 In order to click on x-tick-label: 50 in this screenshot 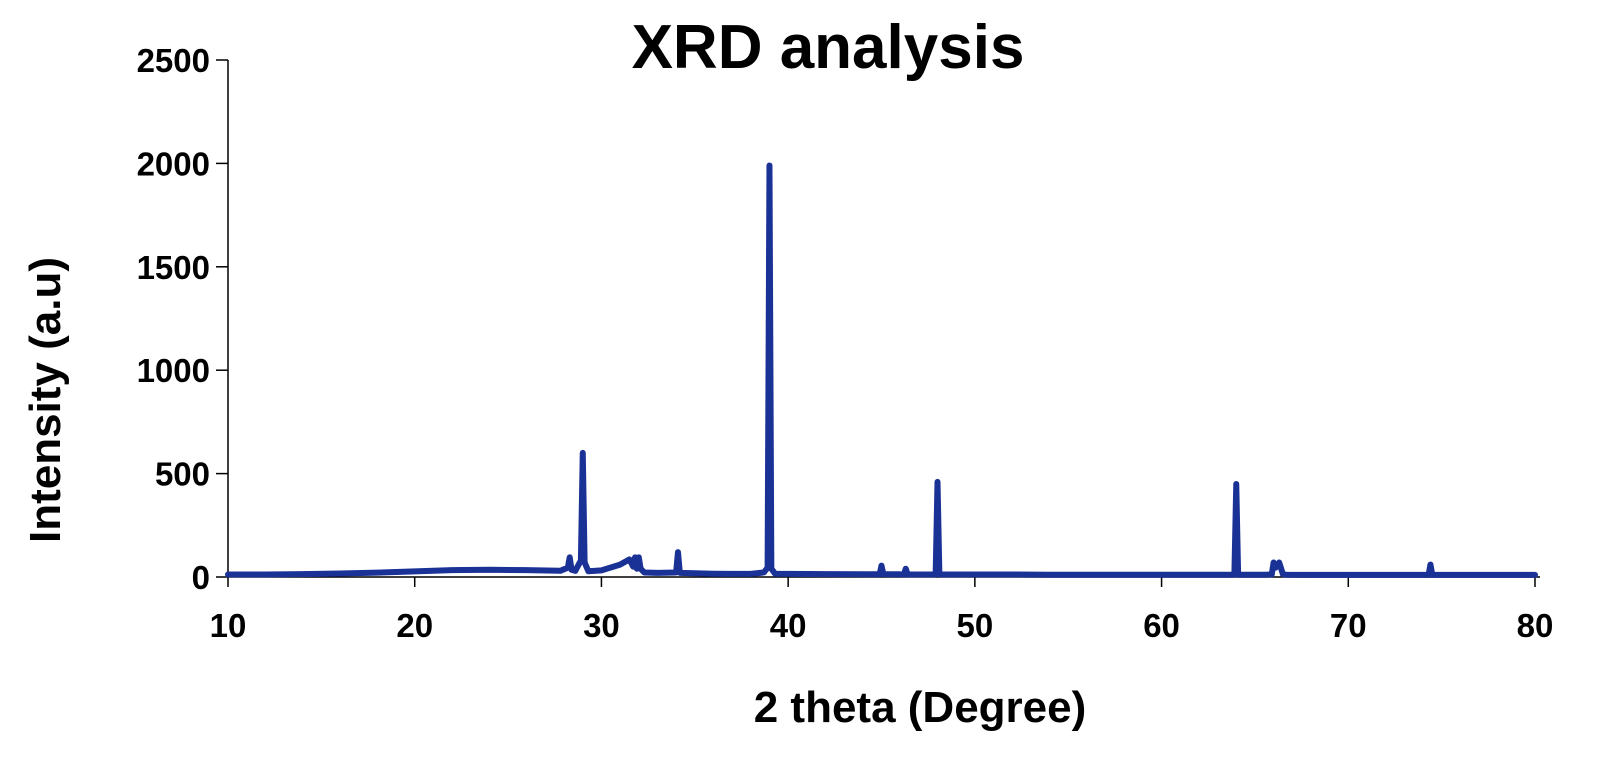, I will do `click(974, 625)`.